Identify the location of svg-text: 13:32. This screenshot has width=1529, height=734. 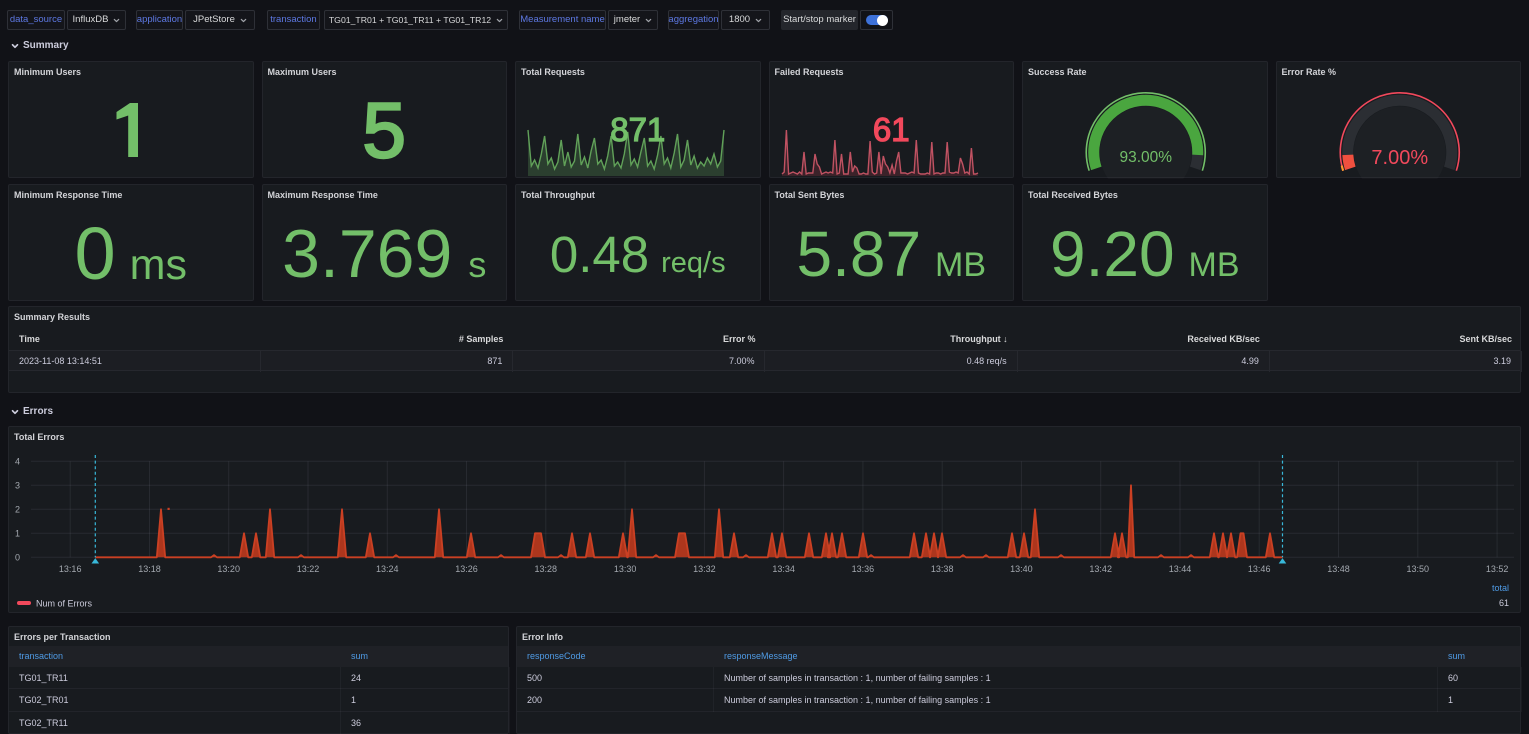
(704, 568).